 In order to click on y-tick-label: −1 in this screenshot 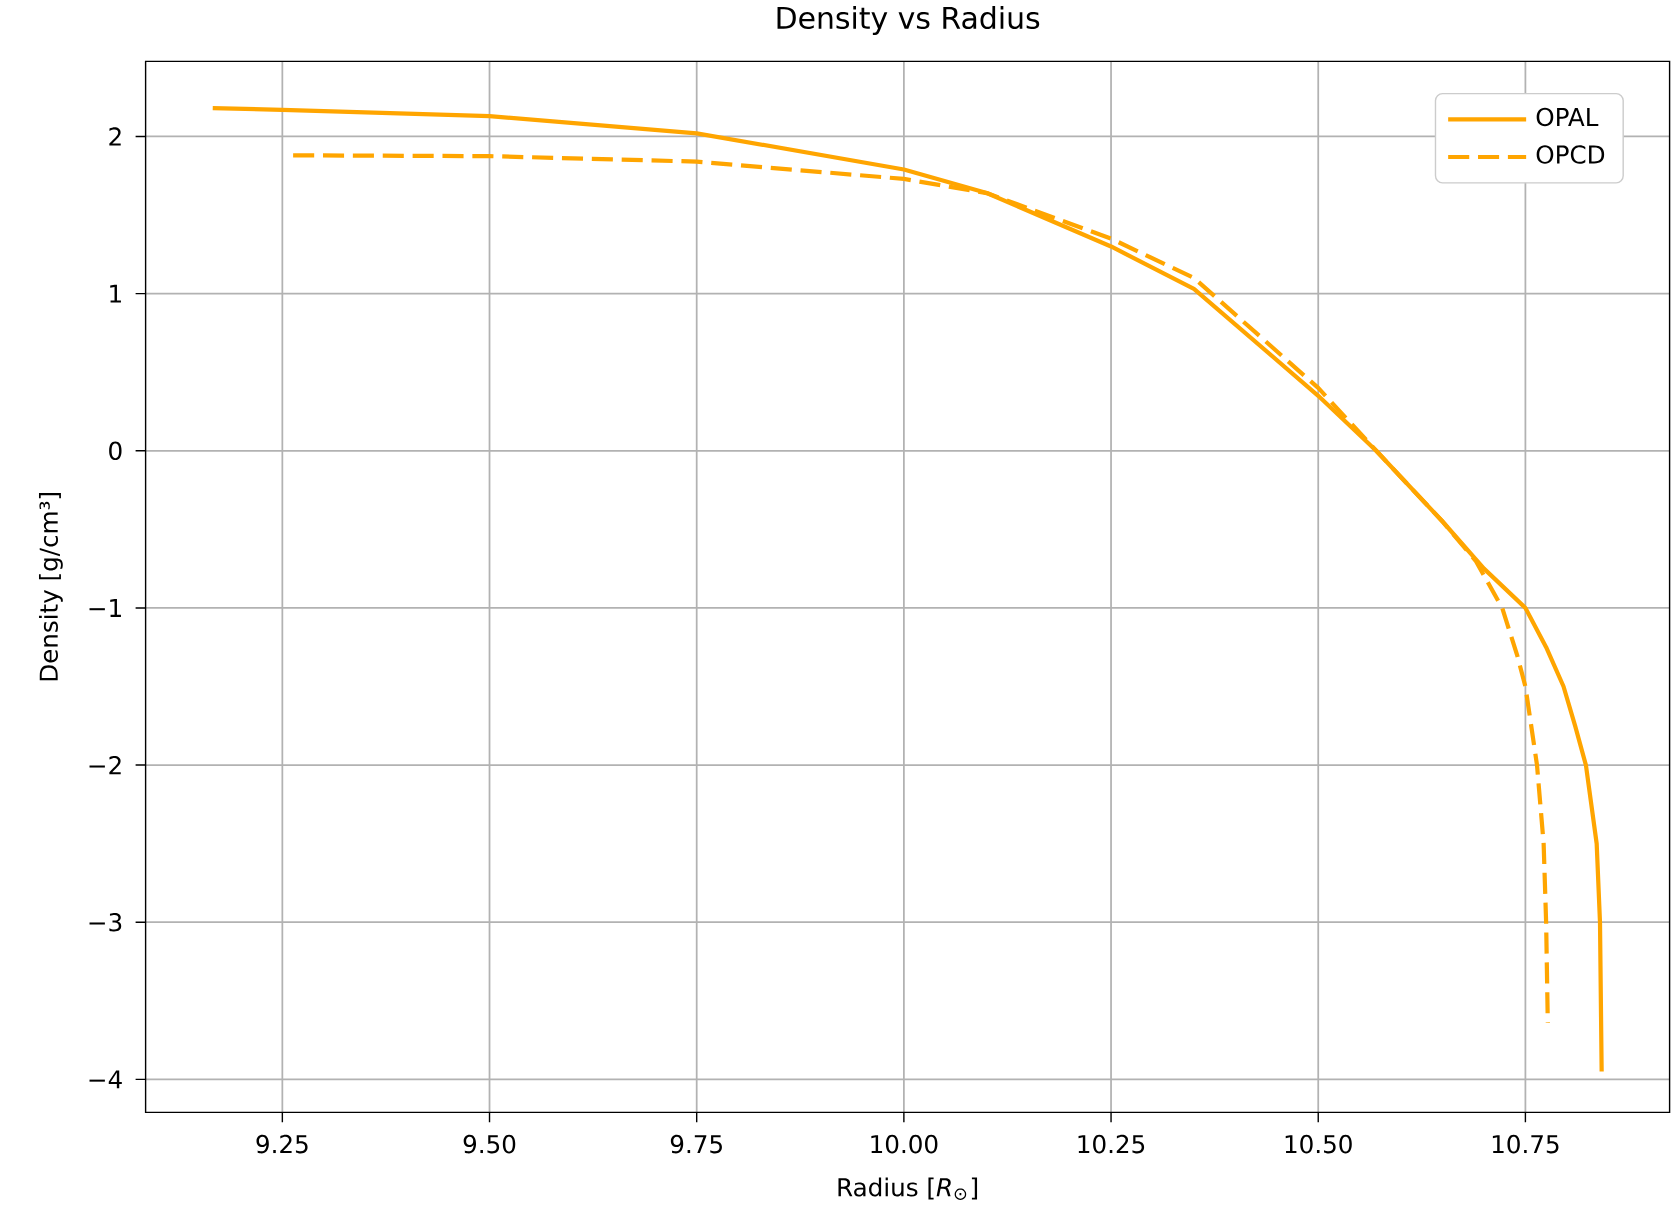, I will do `click(105, 607)`.